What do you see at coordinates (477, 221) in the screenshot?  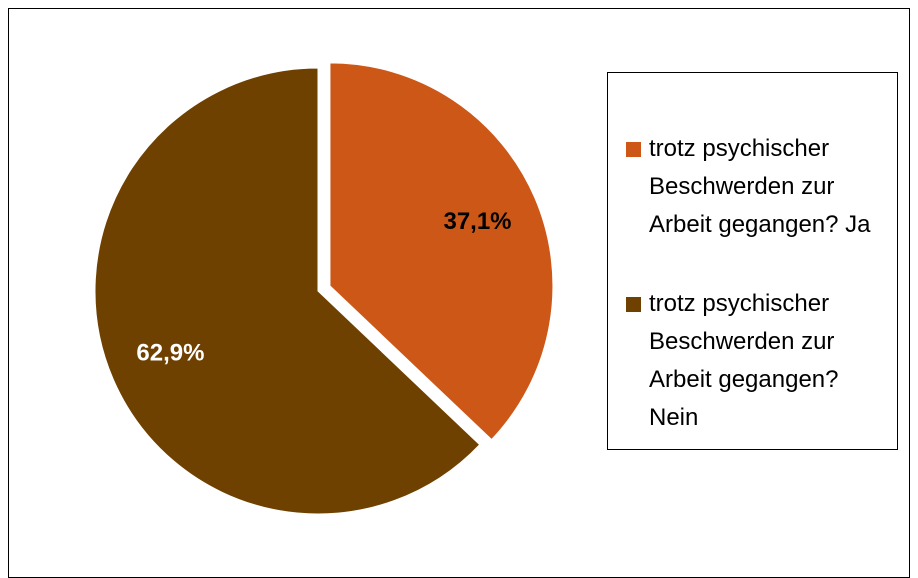 I see `value-label: 37,1%` at bounding box center [477, 221].